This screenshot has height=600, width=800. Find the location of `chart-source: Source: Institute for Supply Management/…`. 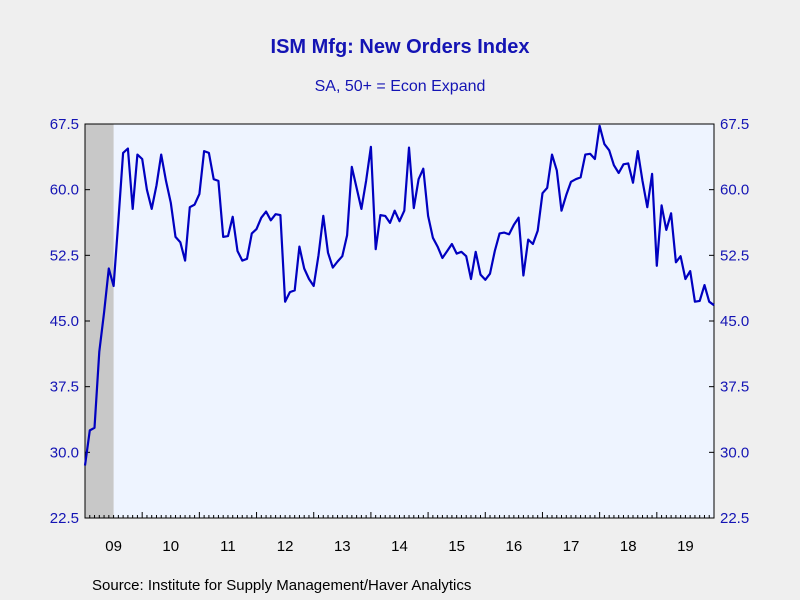

chart-source: Source: Institute for Supply Management/… is located at coordinates (282, 585).